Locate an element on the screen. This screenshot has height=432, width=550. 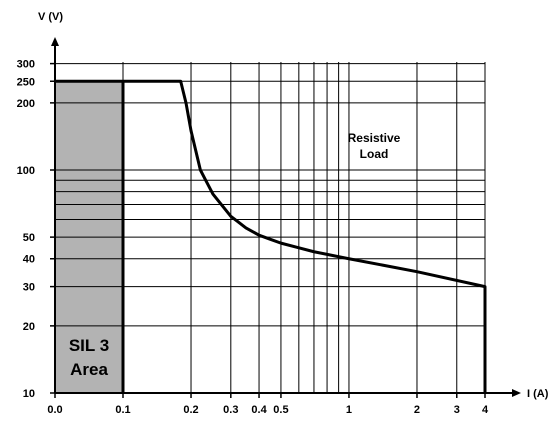
y-axis-arrow is located at coordinates (55, 41).